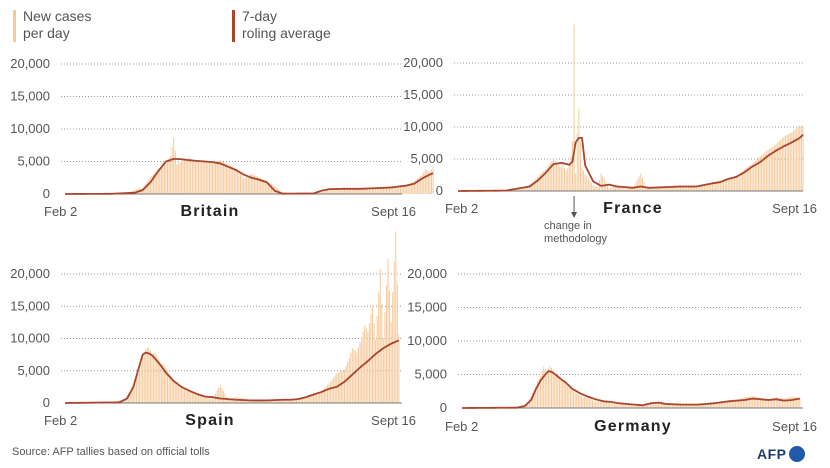  I want to click on x-end-label: Sept 16, so click(794, 208).